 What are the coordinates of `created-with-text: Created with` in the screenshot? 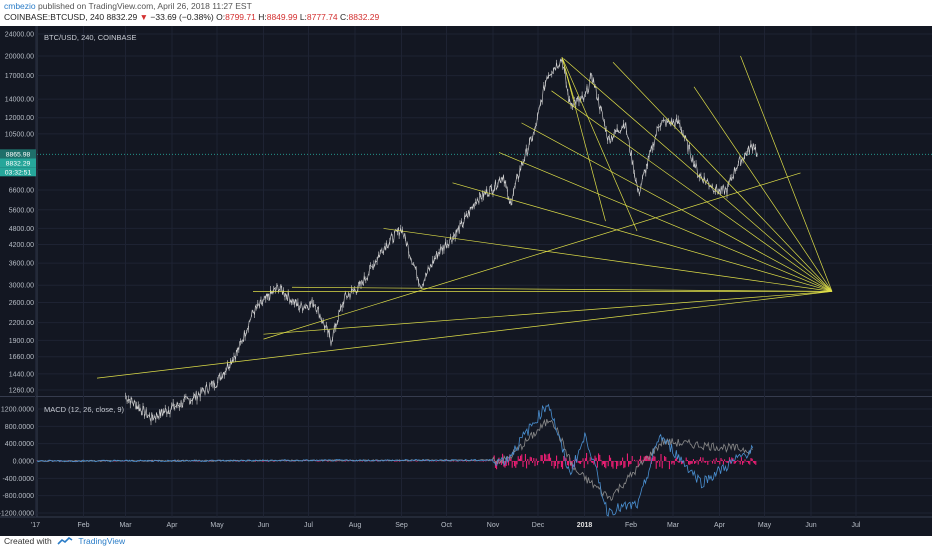 It's located at (28, 541).